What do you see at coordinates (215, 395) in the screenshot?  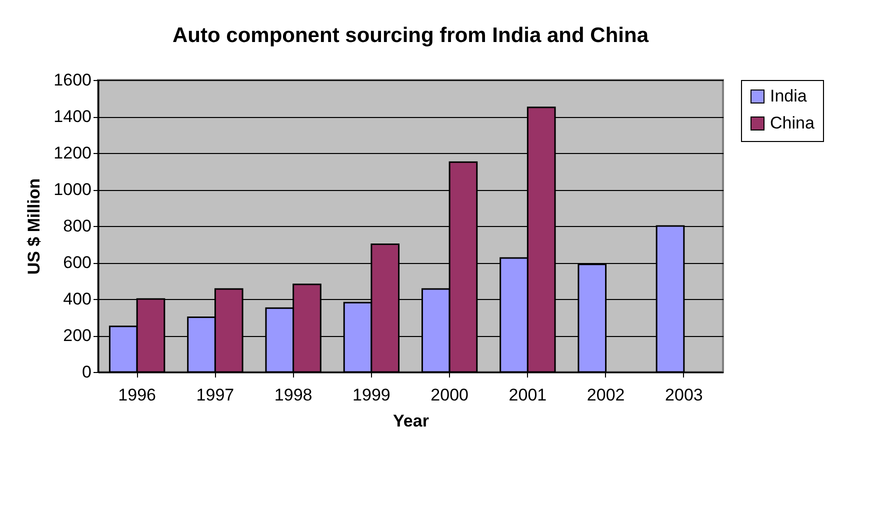 I see `x-tick-label: 1997` at bounding box center [215, 395].